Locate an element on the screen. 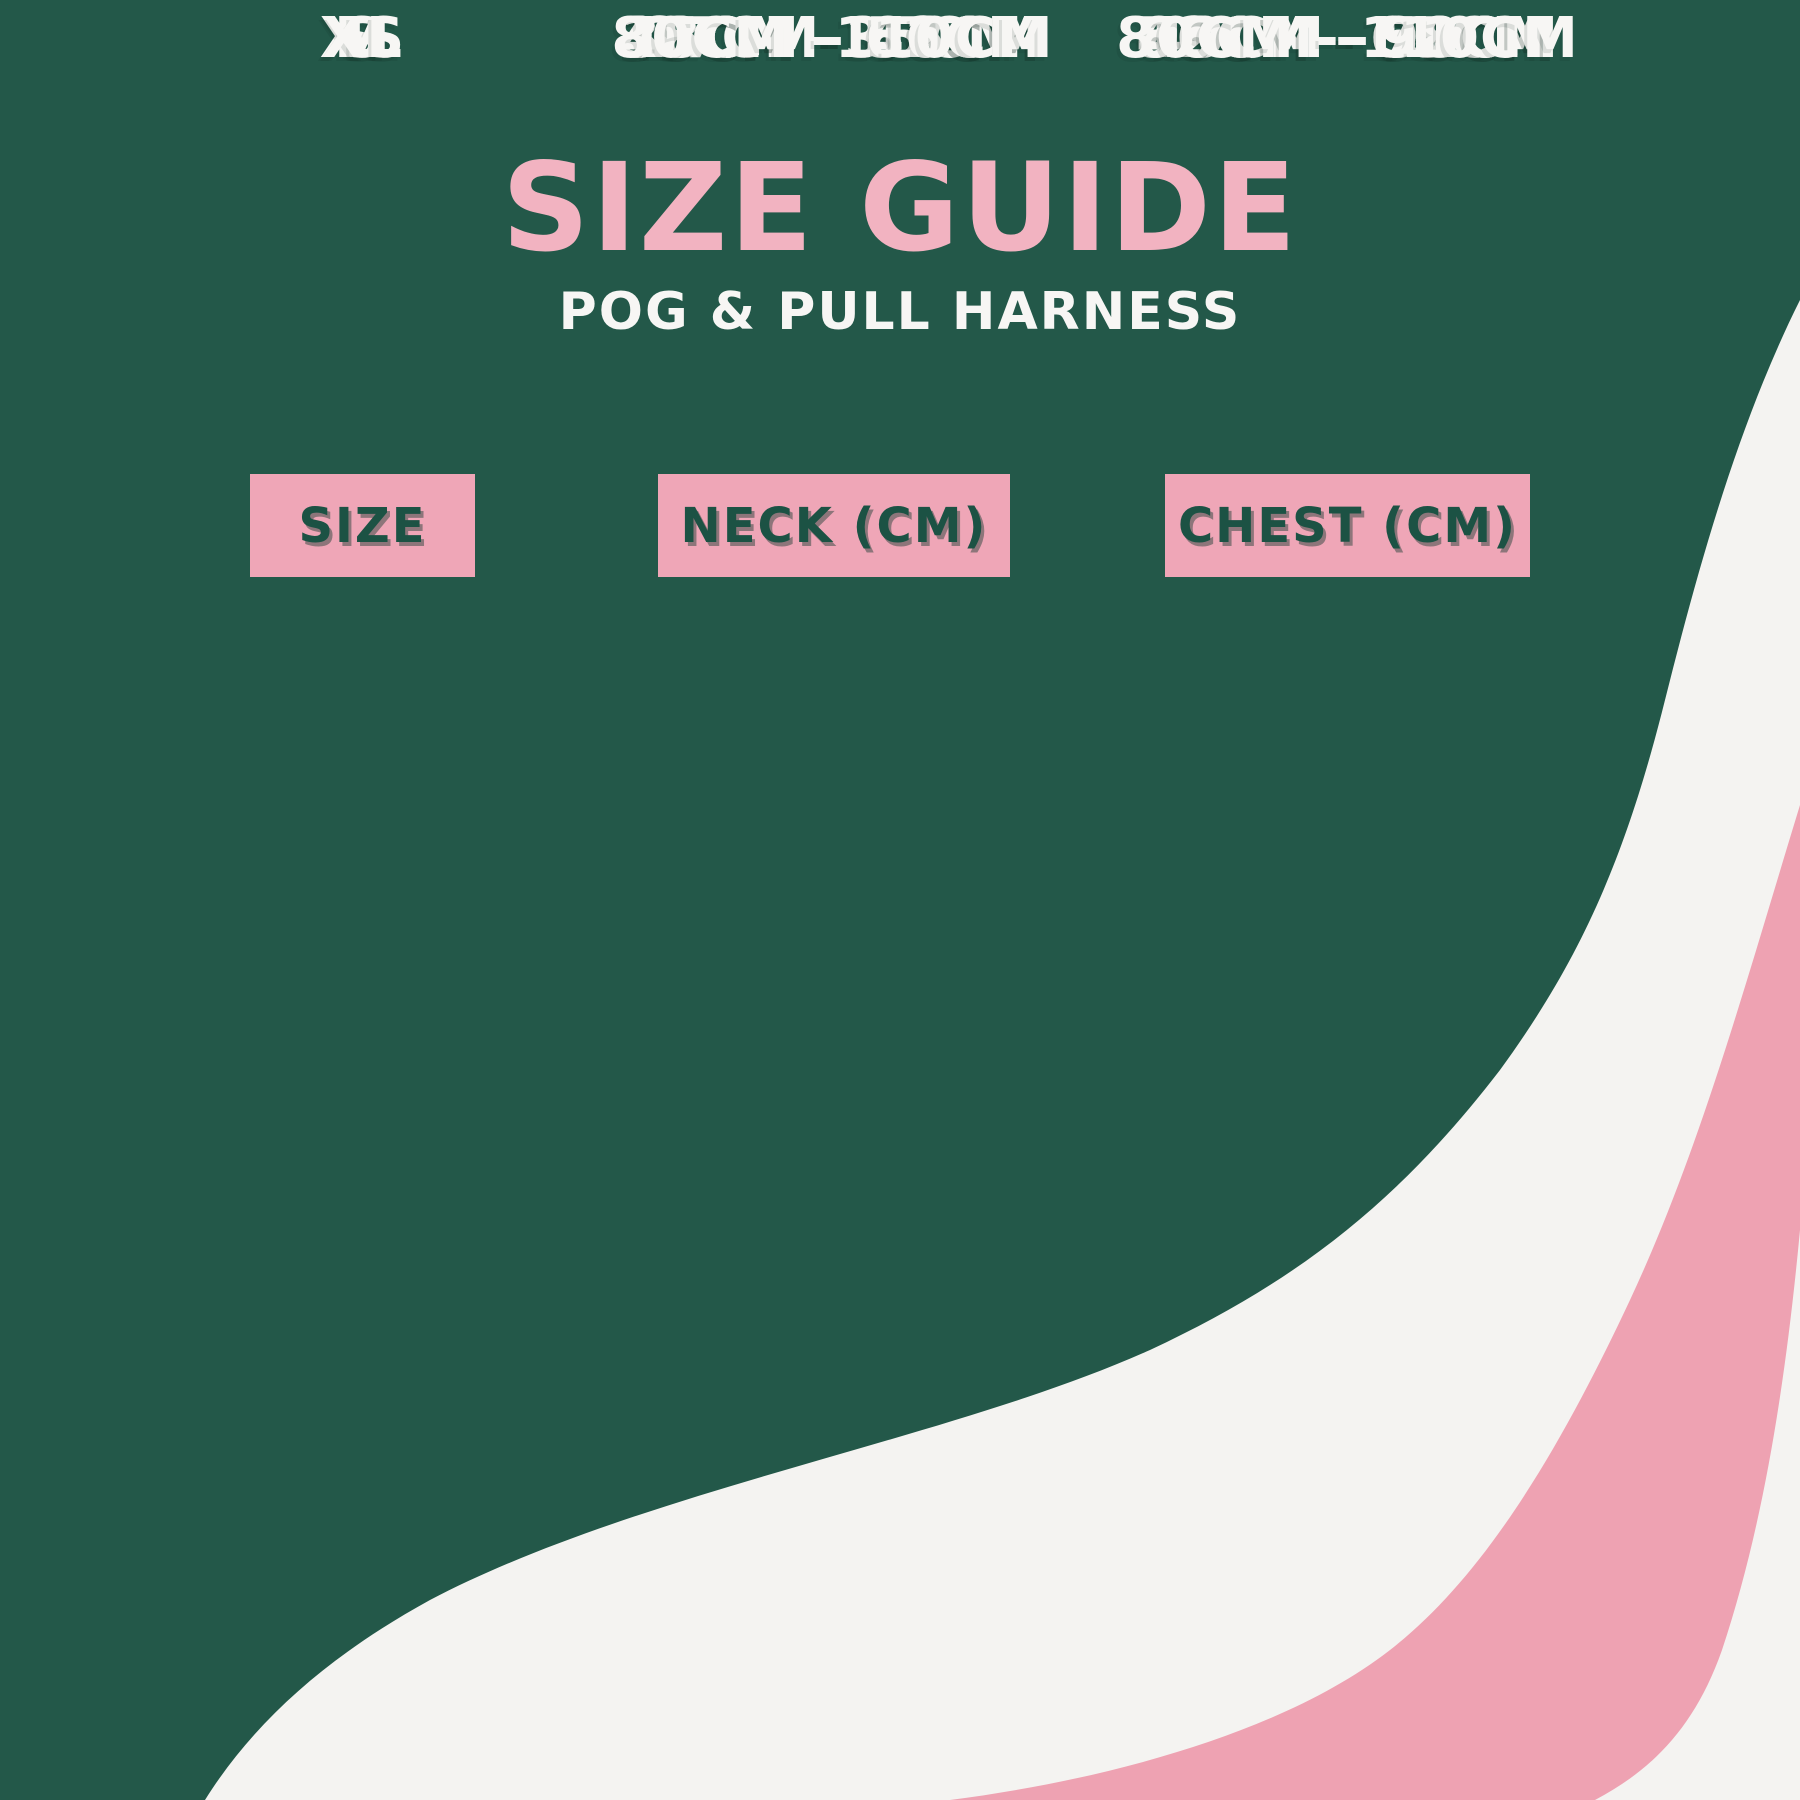 The height and width of the screenshot is (1800, 1800). size-value: M is located at coordinates (362, 38).